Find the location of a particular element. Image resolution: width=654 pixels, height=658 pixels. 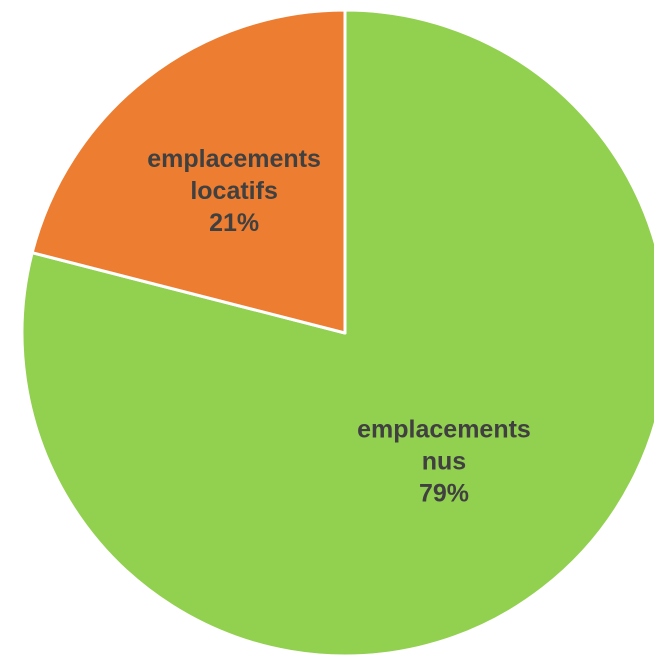

slice-label-0: emplacements nus 79% is located at coordinates (444, 462).